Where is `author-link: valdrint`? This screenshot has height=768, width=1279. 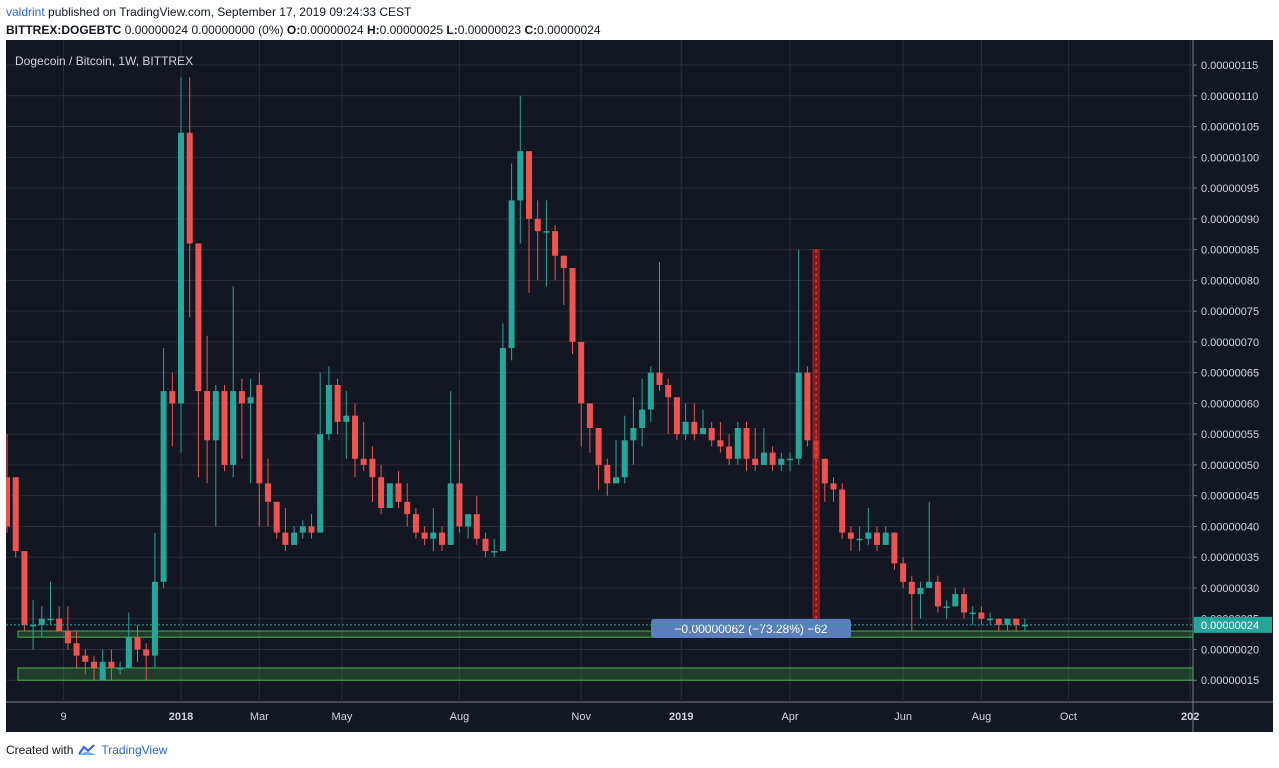 author-link: valdrint is located at coordinates (25, 12).